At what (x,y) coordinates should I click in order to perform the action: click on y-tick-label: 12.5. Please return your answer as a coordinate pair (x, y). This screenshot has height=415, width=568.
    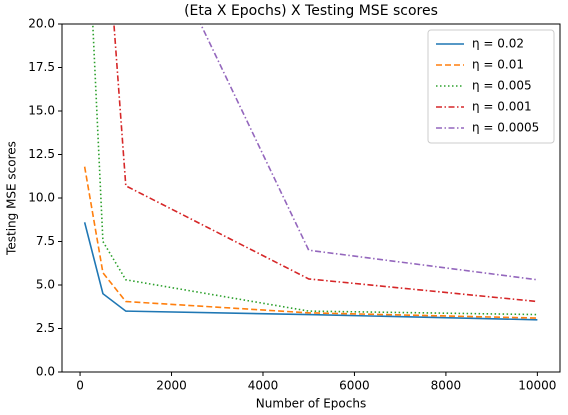
    Looking at the image, I should click on (41, 154).